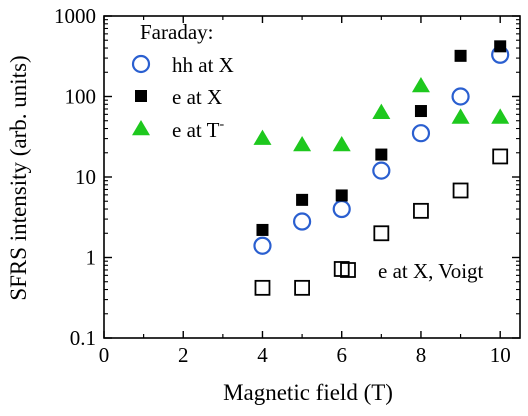 The image size is (528, 416). What do you see at coordinates (18, 177) in the screenshot?
I see `y-axis-title: SFRS intensity (arb. units)` at bounding box center [18, 177].